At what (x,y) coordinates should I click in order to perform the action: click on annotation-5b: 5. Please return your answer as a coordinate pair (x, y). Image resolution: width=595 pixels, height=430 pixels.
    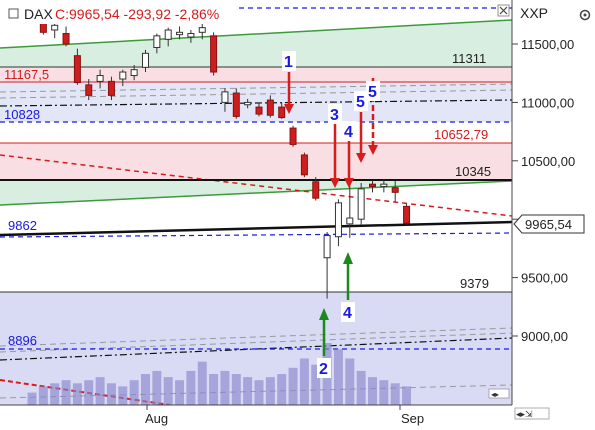
    Looking at the image, I should click on (372, 92).